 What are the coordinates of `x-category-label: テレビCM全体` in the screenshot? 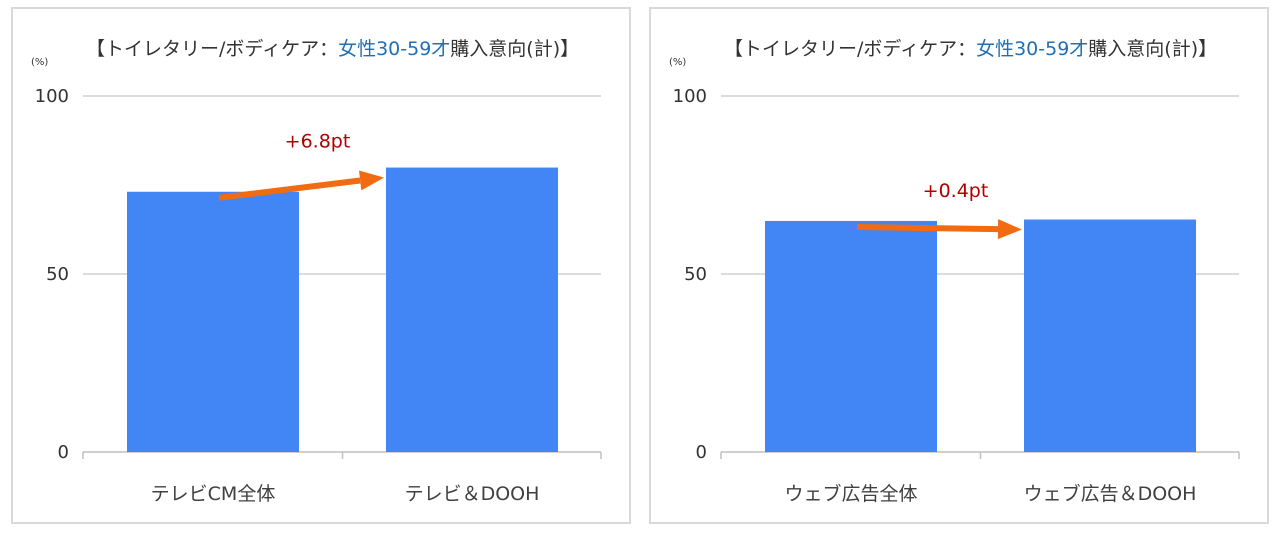 It's located at (213, 494).